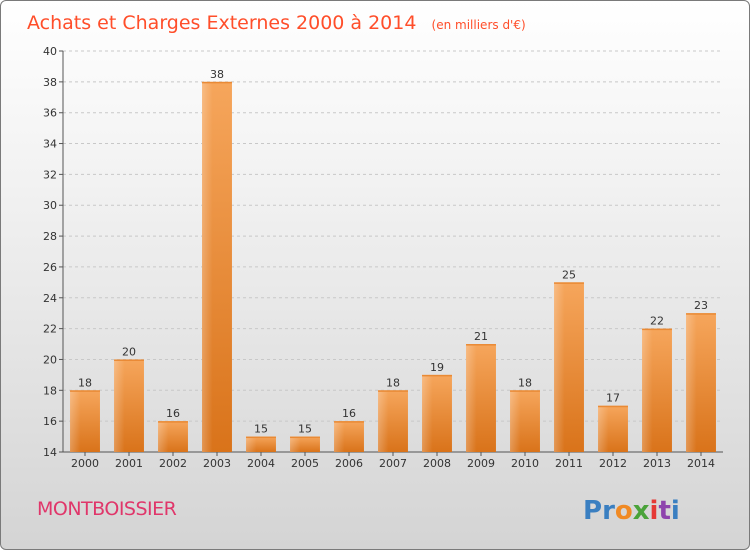 This screenshot has height=550, width=750. I want to click on logo-letter: t, so click(664, 511).